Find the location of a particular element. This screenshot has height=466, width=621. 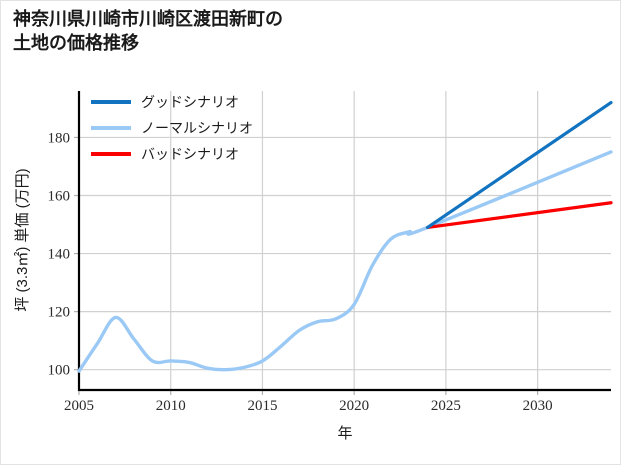

y-tick-label: 120 is located at coordinates (59, 313).